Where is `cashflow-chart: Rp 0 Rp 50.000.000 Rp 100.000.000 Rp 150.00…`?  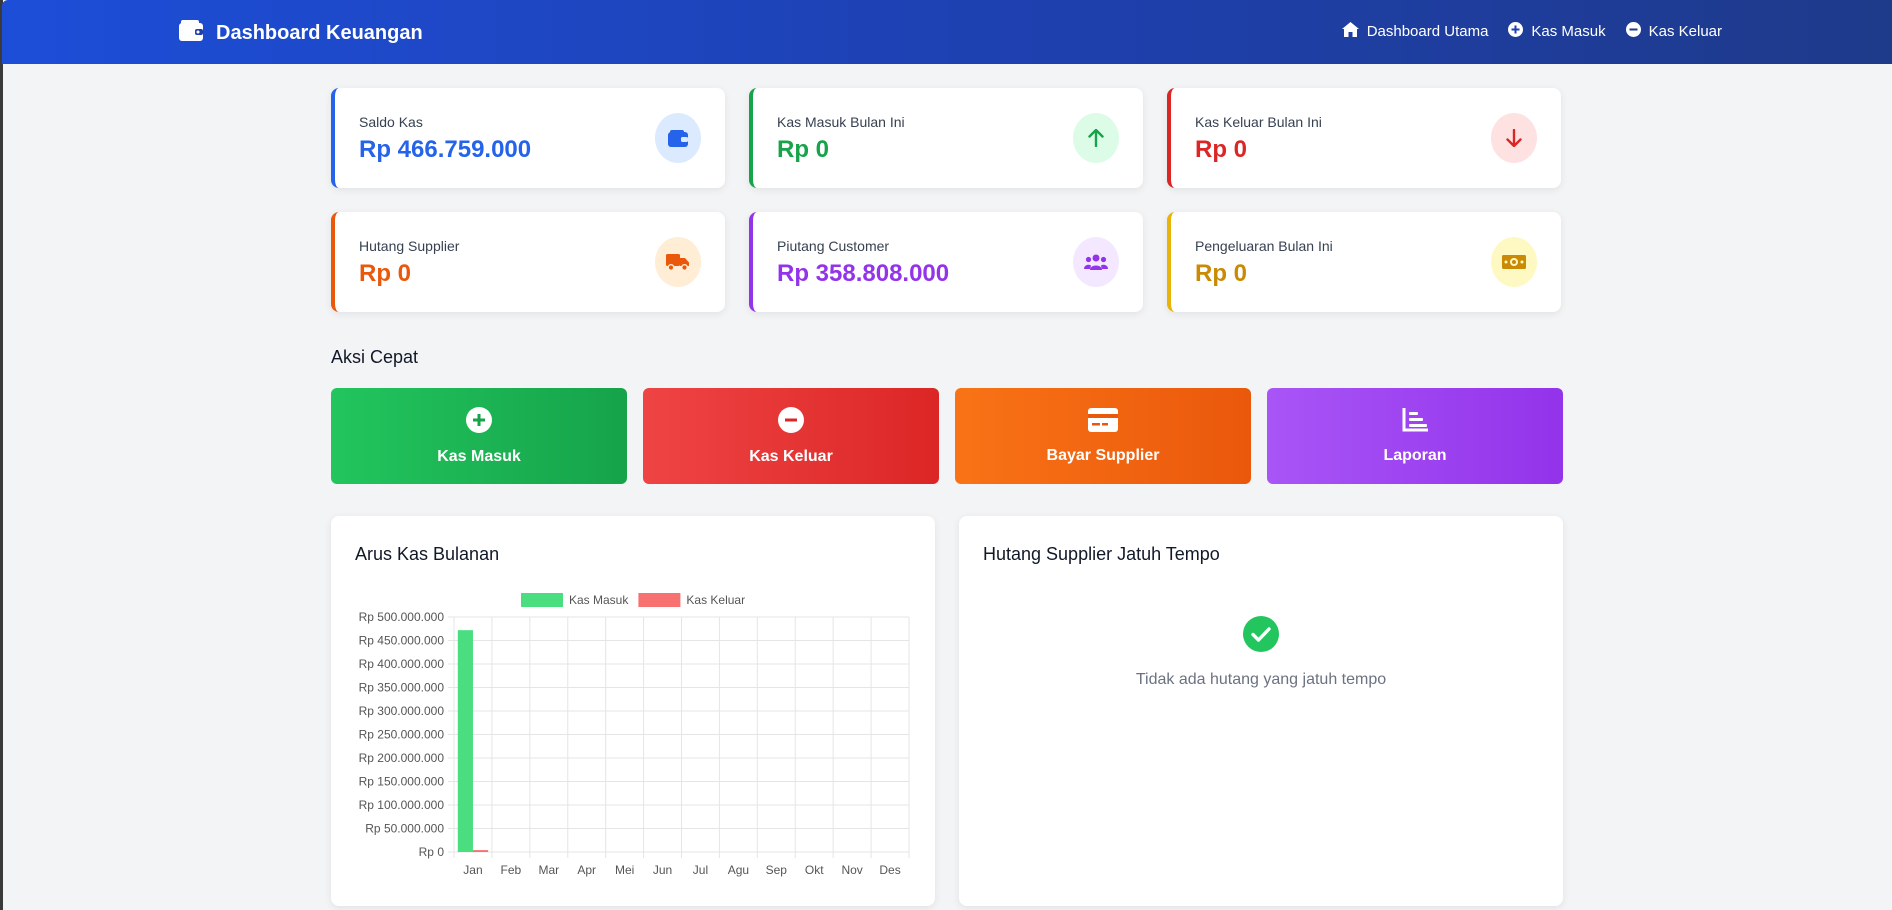 cashflow-chart: Rp 0 Rp 50.000.000 Rp 100.000.000 Rp 150.00… is located at coordinates (634, 735).